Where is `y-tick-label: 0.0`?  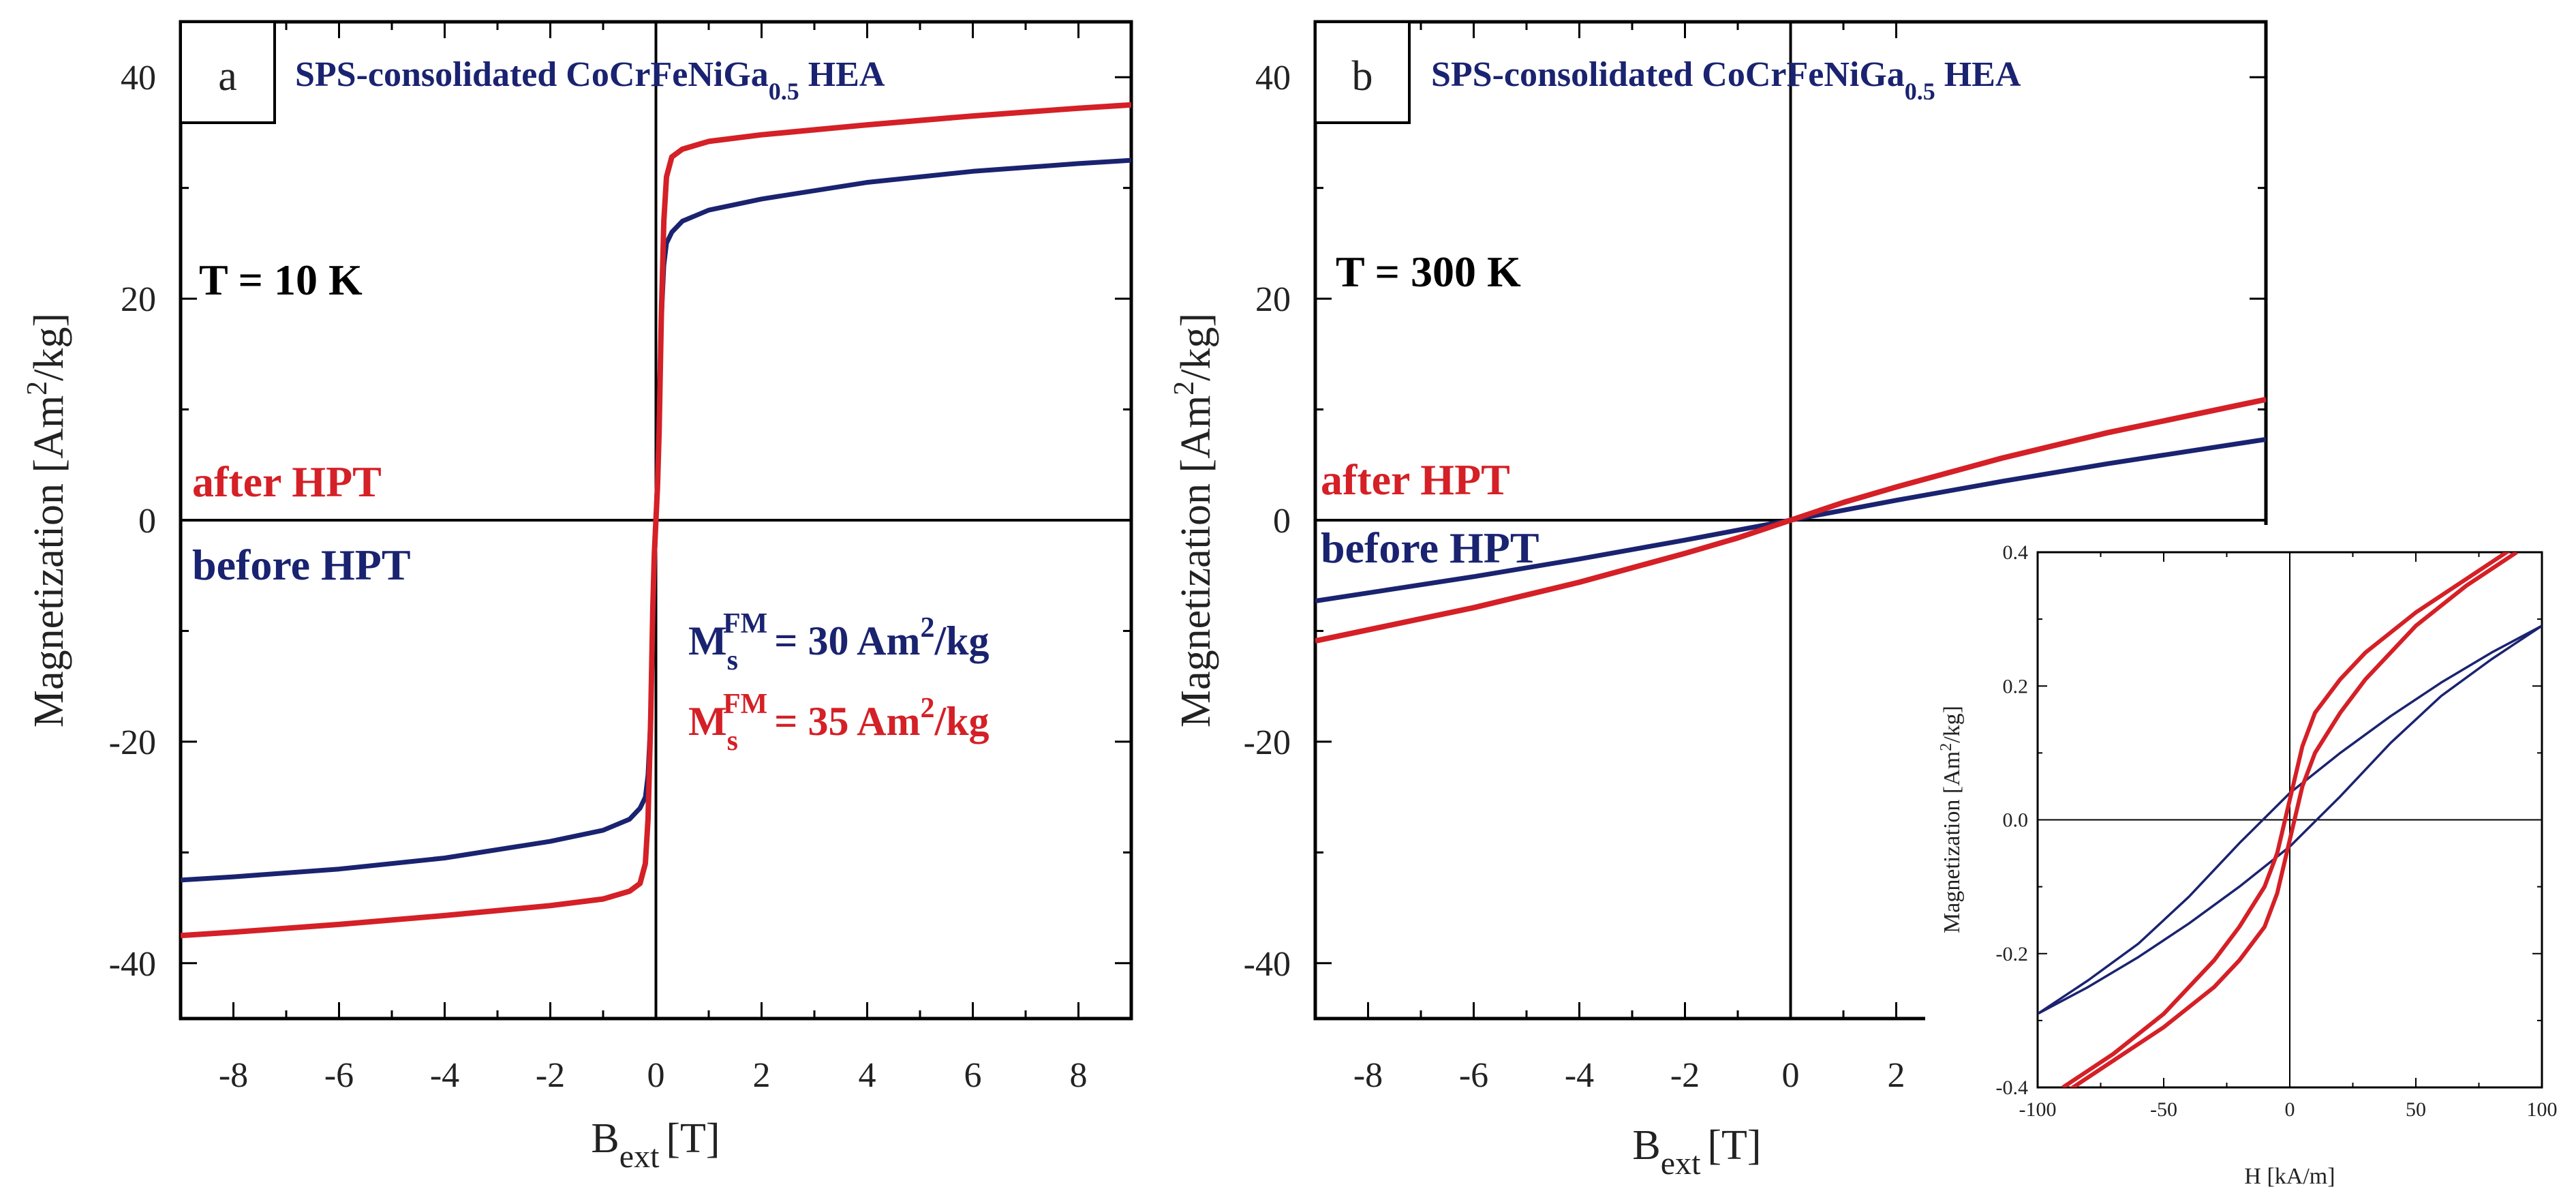
y-tick-label: 0.0 is located at coordinates (2016, 820).